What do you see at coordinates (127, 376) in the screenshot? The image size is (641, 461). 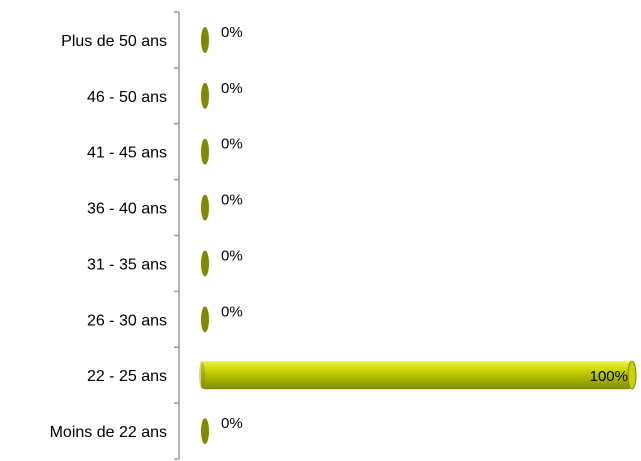 I see `category-tick-label: 22 - 25 ans` at bounding box center [127, 376].